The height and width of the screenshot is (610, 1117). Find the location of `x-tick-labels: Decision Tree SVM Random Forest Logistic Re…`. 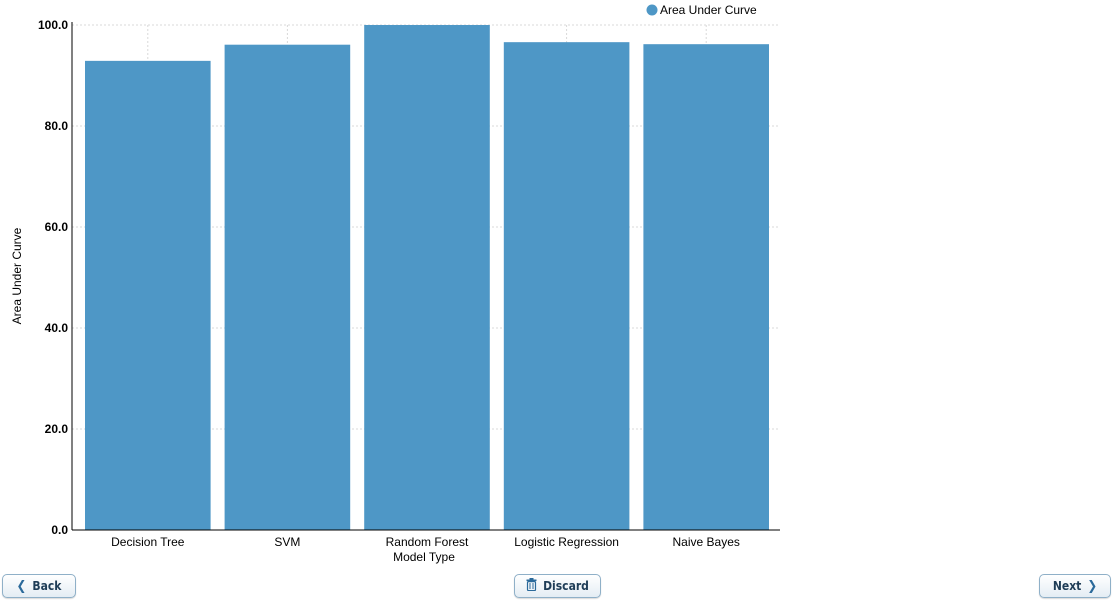

x-tick-labels: Decision Tree SVM Random Forest Logistic Re… is located at coordinates (425, 542).